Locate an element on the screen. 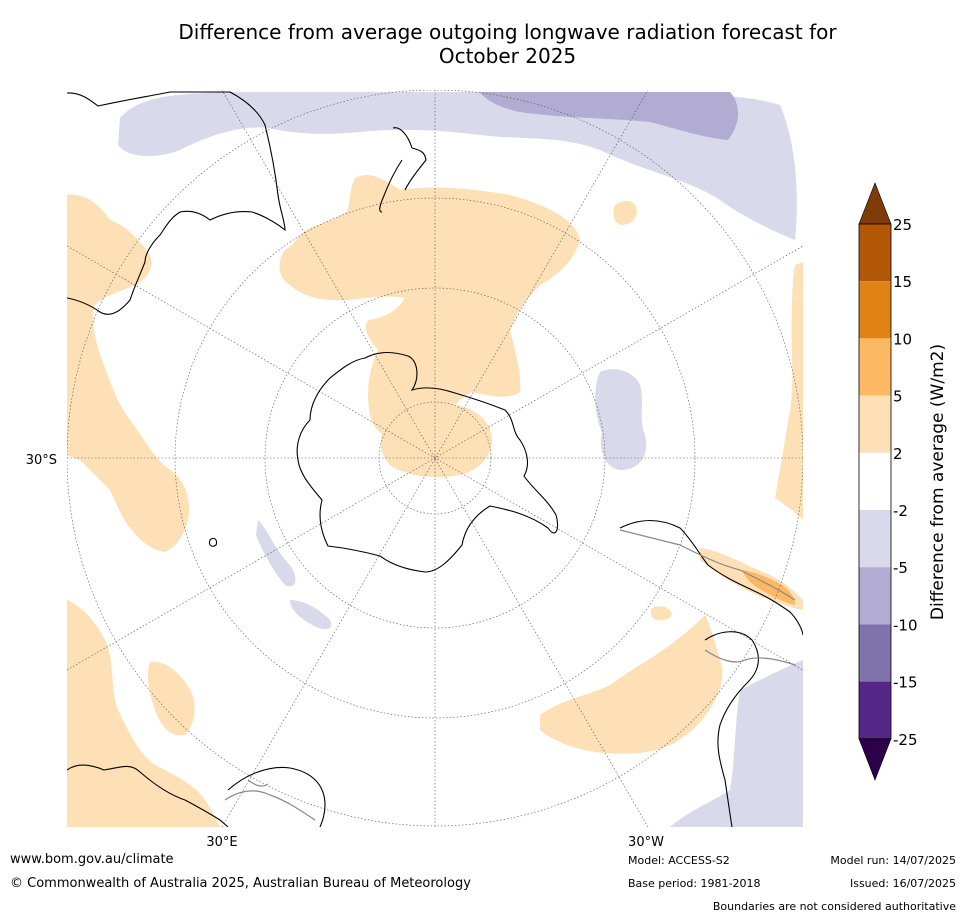  coastline-antarctica is located at coordinates (427, 462).